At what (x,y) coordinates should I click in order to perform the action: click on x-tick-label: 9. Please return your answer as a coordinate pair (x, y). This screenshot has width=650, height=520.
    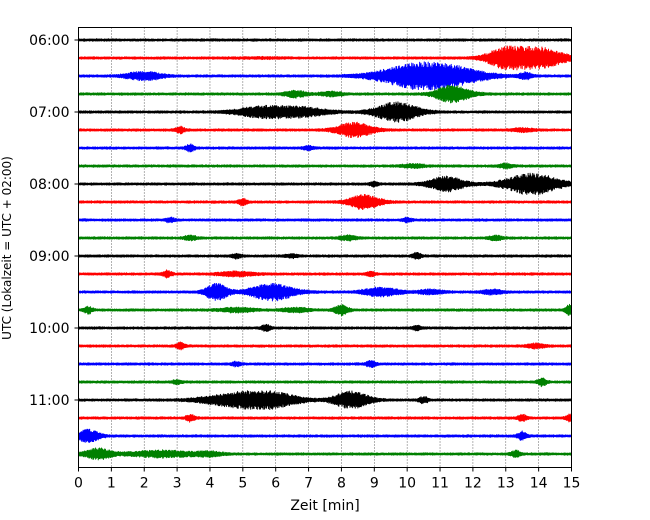
    Looking at the image, I should click on (374, 484).